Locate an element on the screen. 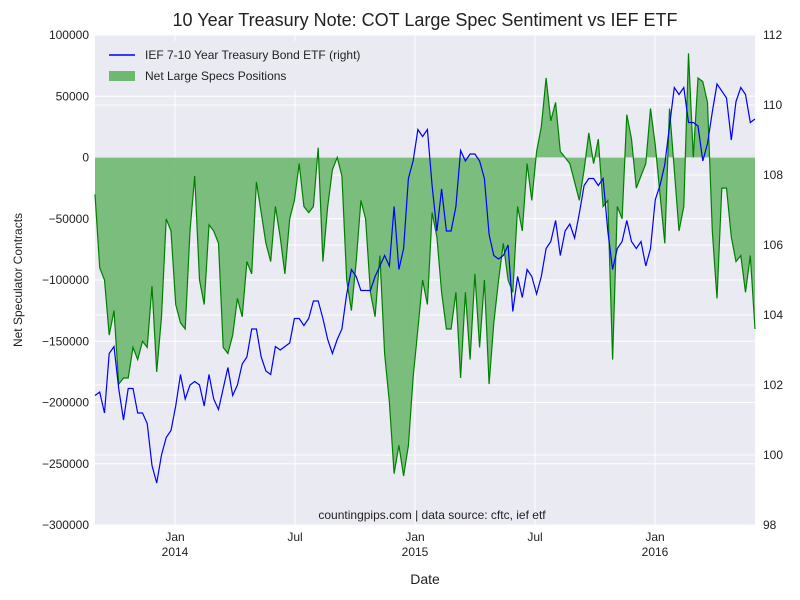  y-tick-label: 50000 is located at coordinates (73, 96).